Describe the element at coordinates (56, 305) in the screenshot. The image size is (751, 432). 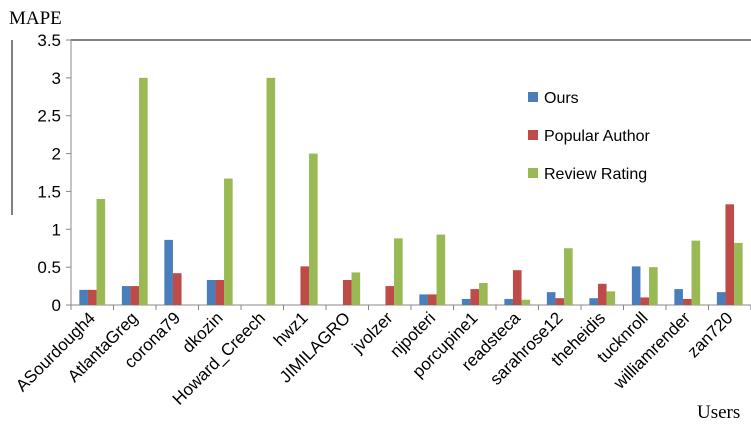
I see `y-tick-label: 0` at that location.